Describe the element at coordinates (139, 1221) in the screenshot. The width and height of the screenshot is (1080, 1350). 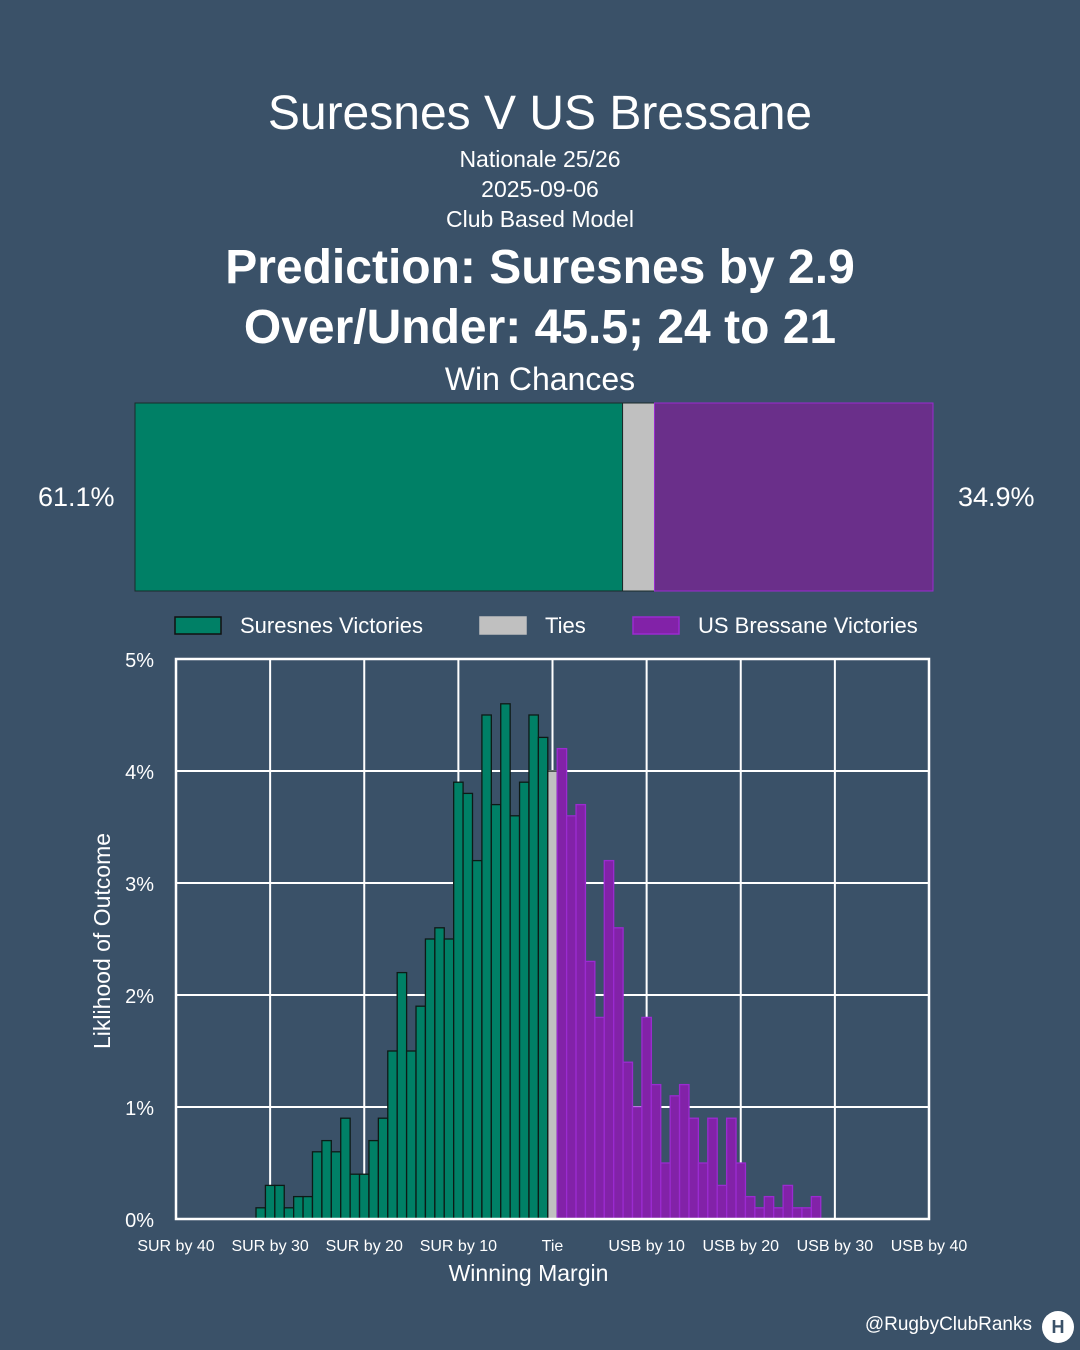
I see `y-tick-label: 0%` at that location.